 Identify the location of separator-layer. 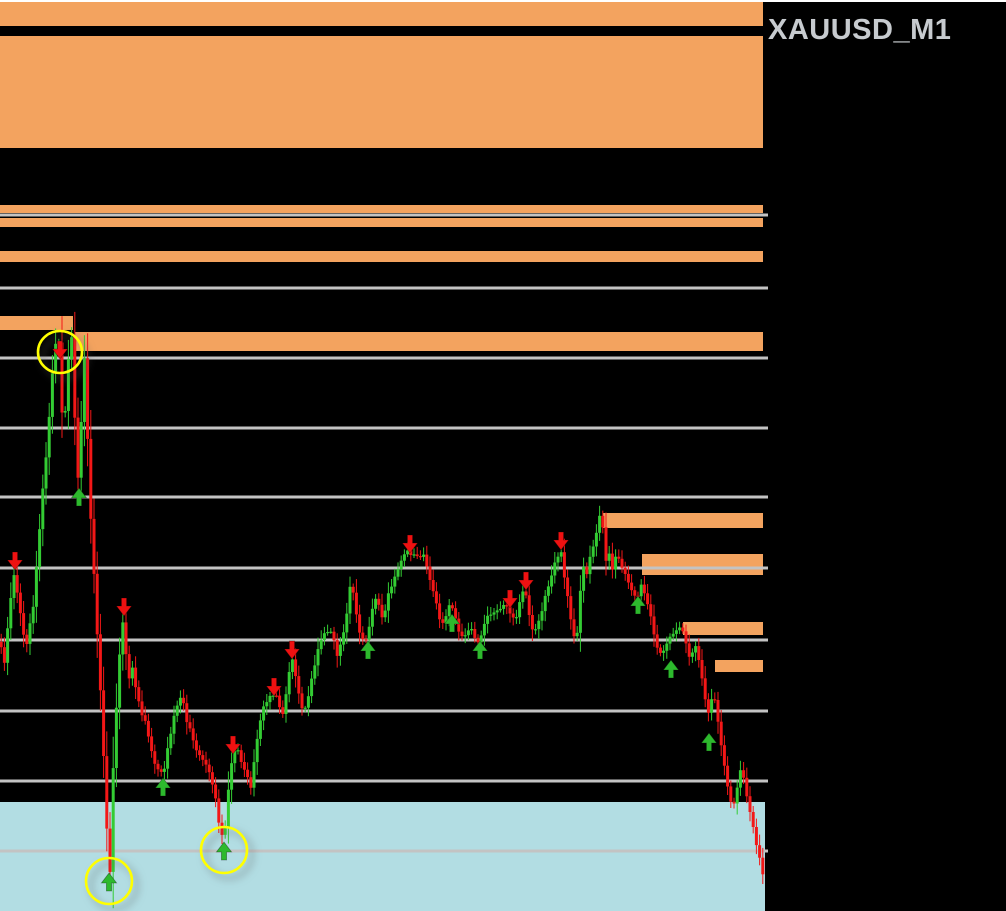
(383, 31).